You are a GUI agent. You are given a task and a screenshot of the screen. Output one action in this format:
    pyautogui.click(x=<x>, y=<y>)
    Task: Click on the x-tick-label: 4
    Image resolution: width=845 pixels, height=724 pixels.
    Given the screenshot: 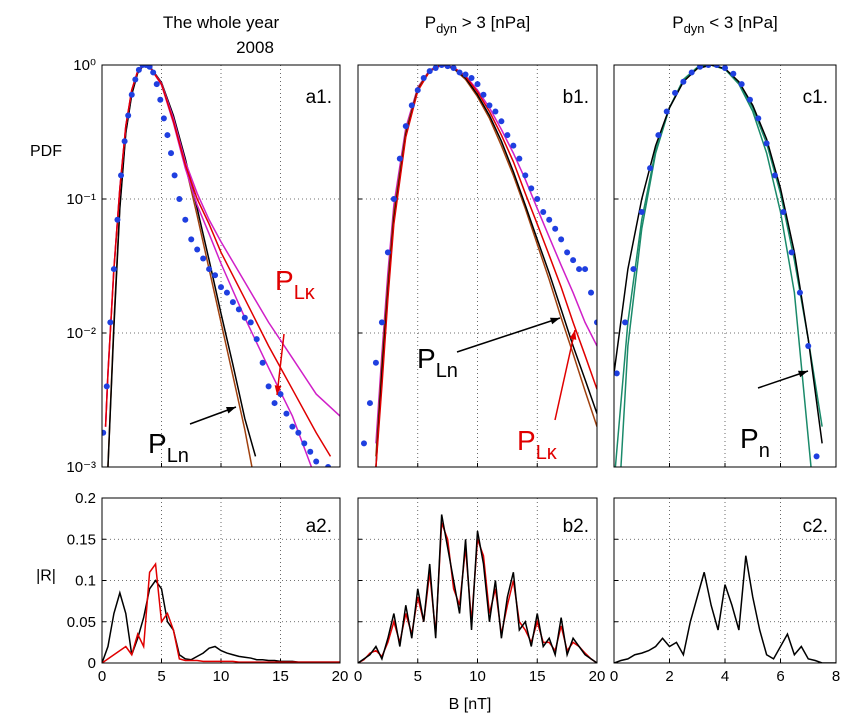 What is the action you would take?
    pyautogui.click(x=725, y=676)
    